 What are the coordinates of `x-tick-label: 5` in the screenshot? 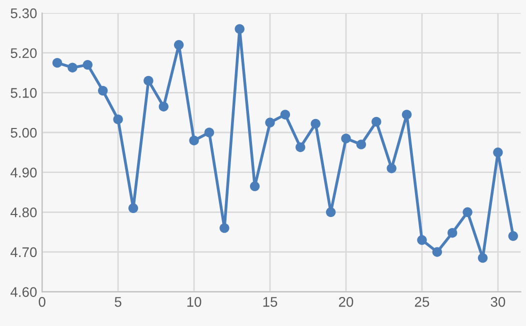 It's located at (118, 302).